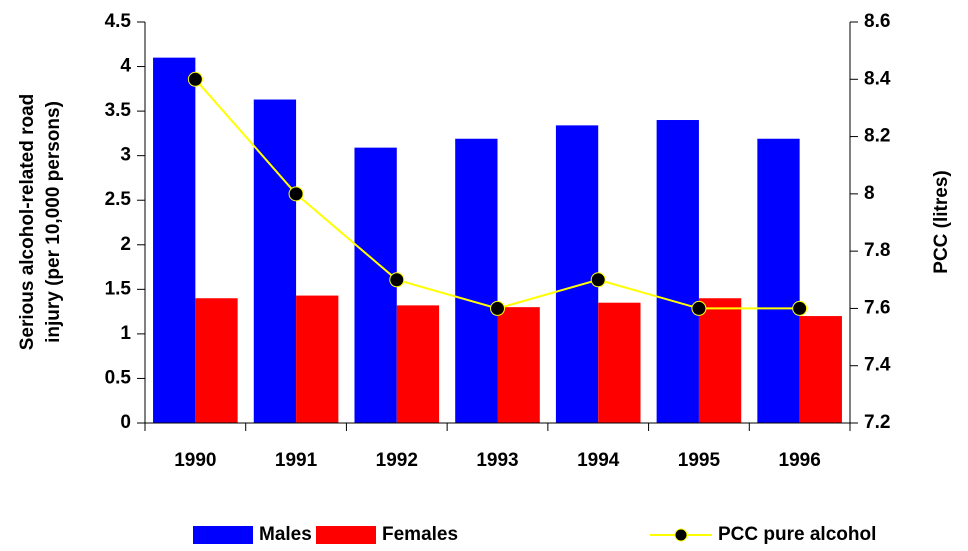 Image resolution: width=968 pixels, height=551 pixels. Describe the element at coordinates (285, 534) in the screenshot. I see `legend-label: Males` at that location.